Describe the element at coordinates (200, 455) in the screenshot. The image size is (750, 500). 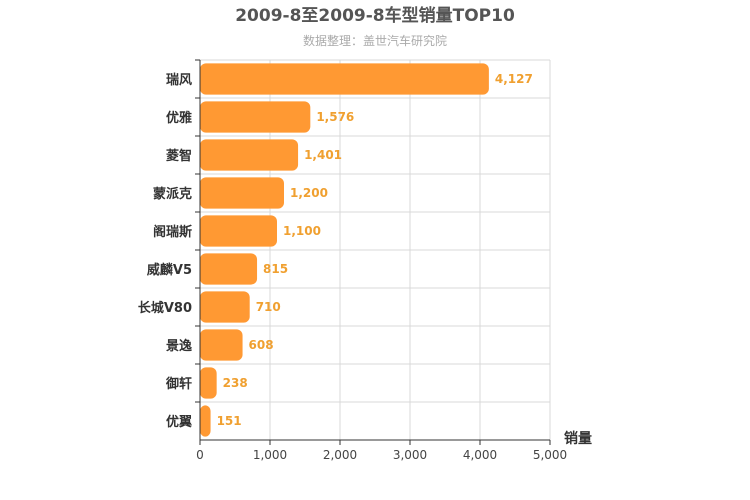
I see `x-tick-label: 0` at that location.